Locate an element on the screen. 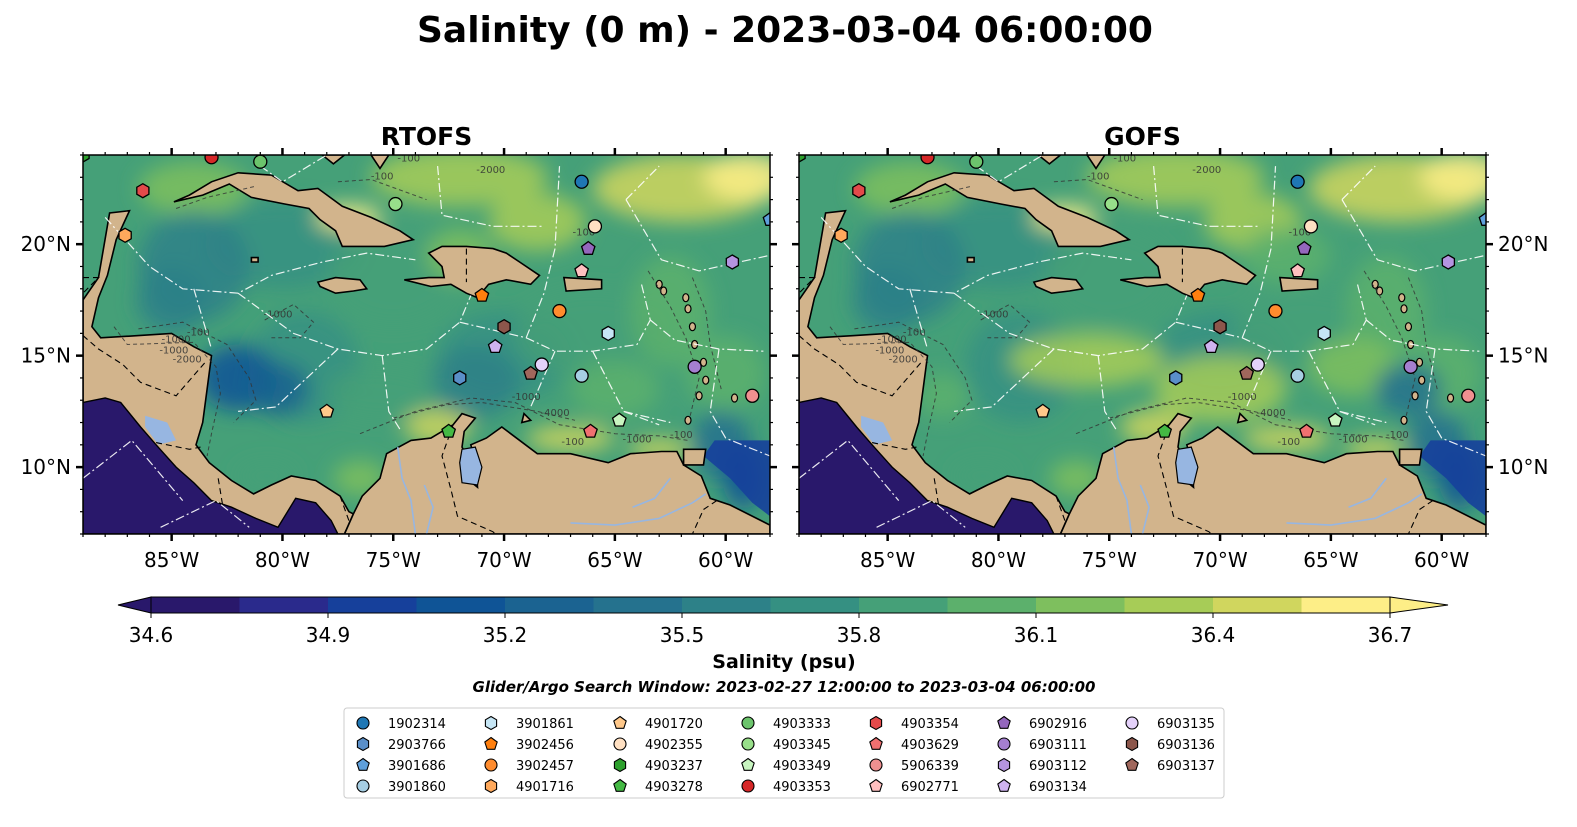 This screenshot has height=827, width=1577. colorbar-tick-label: 35.2 is located at coordinates (505, 635).